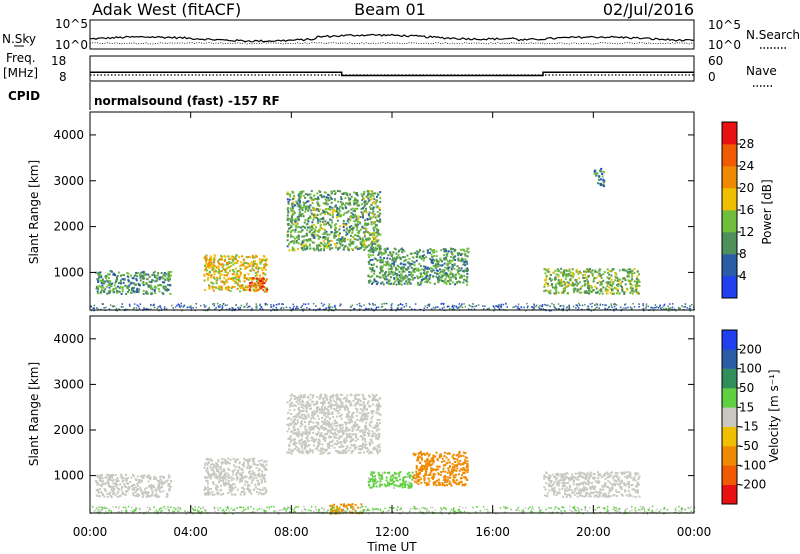  Describe the element at coordinates (20, 73) in the screenshot. I see `freq-label-bottom: [MHz]` at that location.